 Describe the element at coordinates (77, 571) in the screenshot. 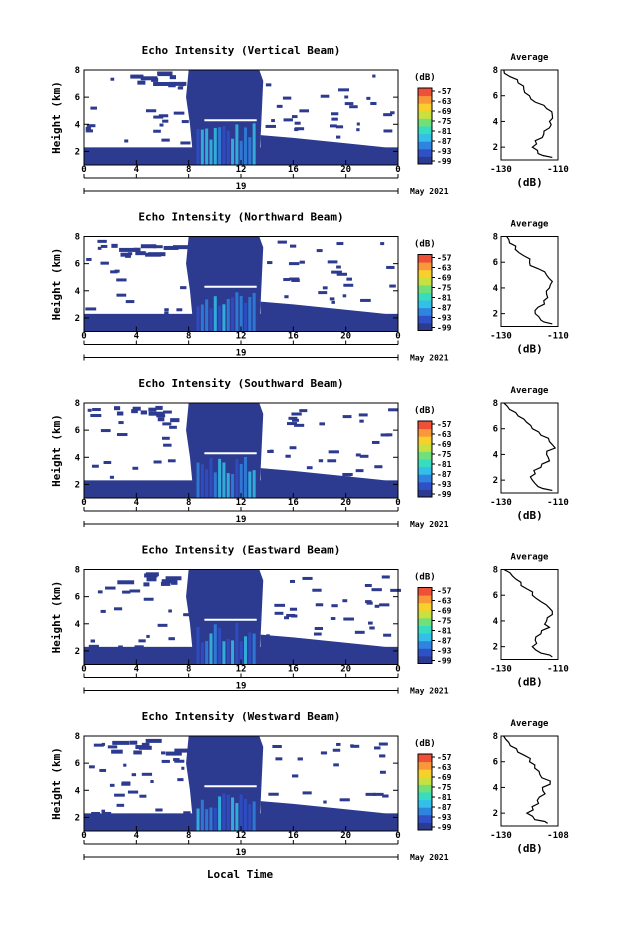

I see `y-tick-label: 8` at that location.